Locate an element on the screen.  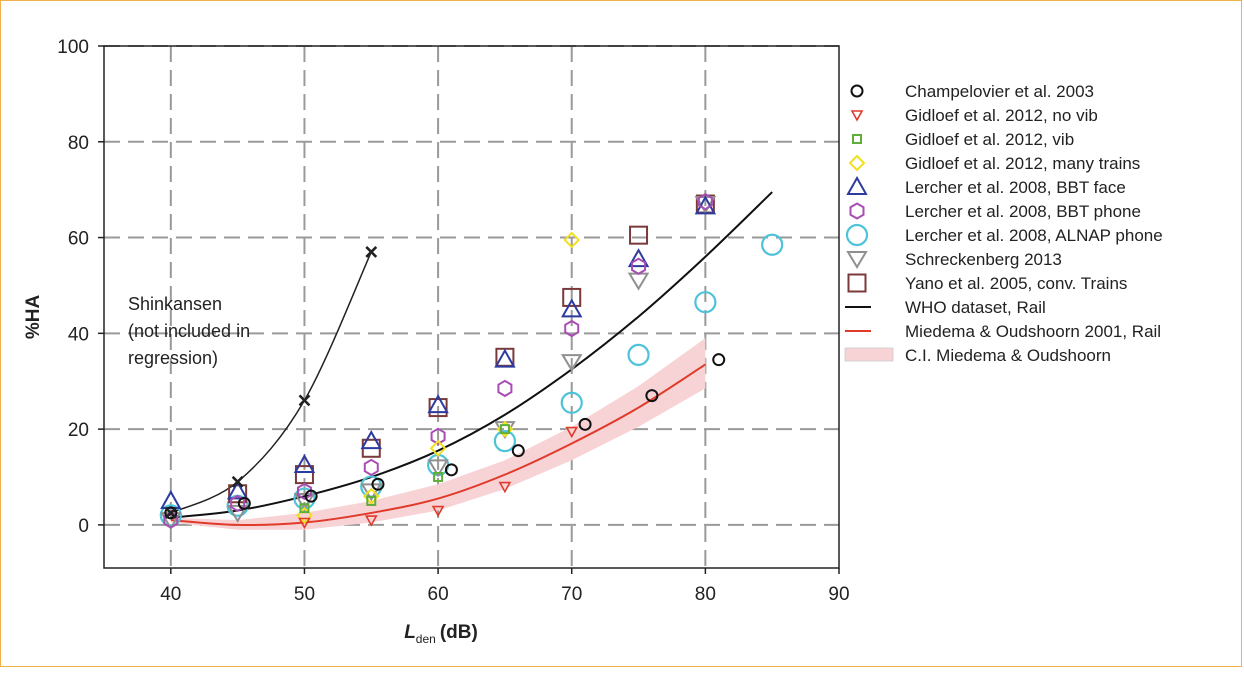
legend-label-1: Gidloef et al. 2012, no vib is located at coordinates (1001, 115).